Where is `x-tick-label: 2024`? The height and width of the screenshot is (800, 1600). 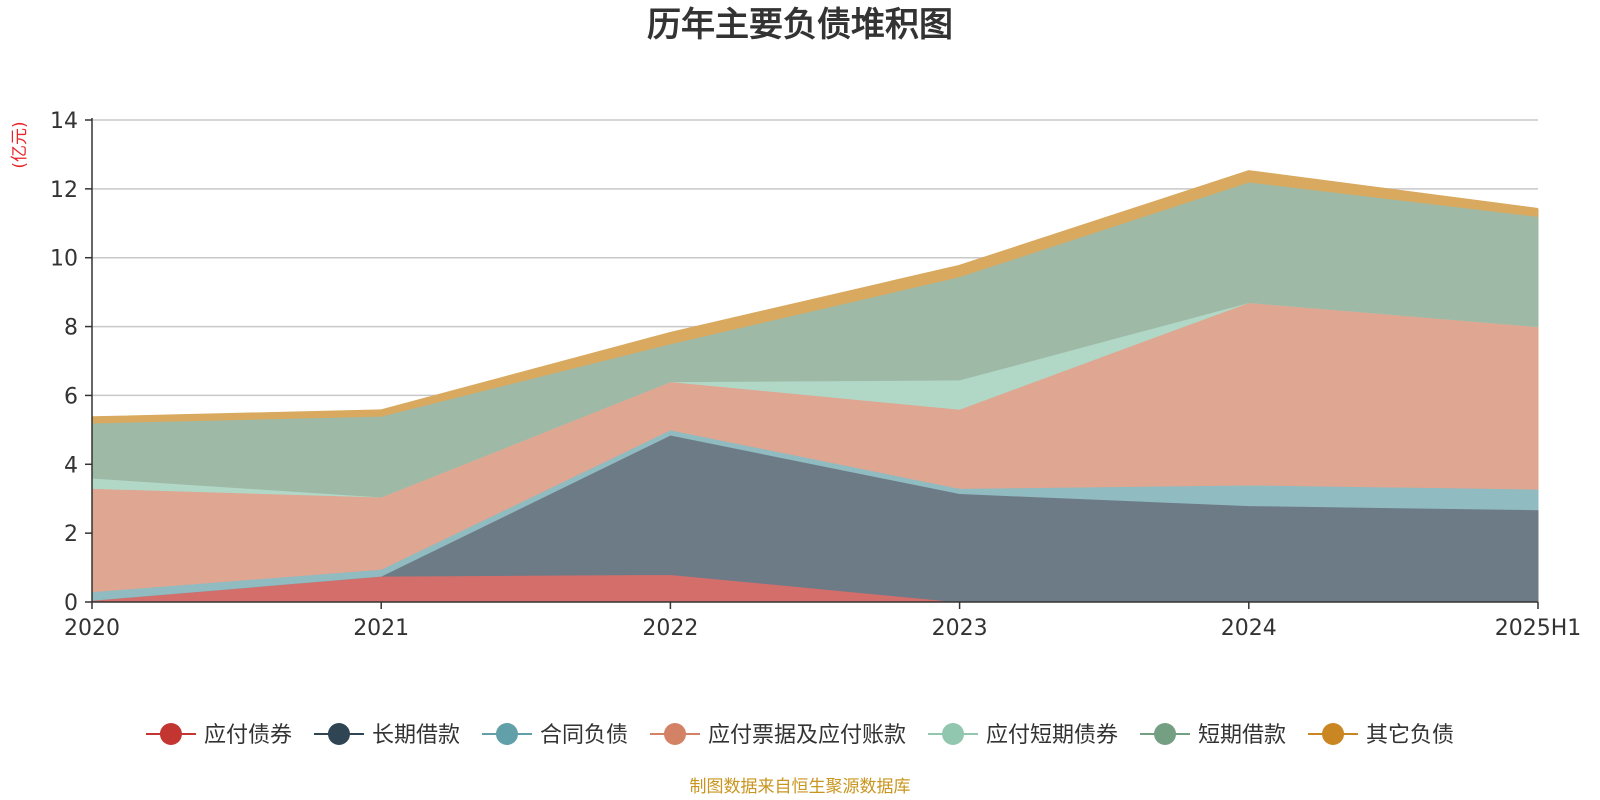
x-tick-label: 2024 is located at coordinates (1249, 628).